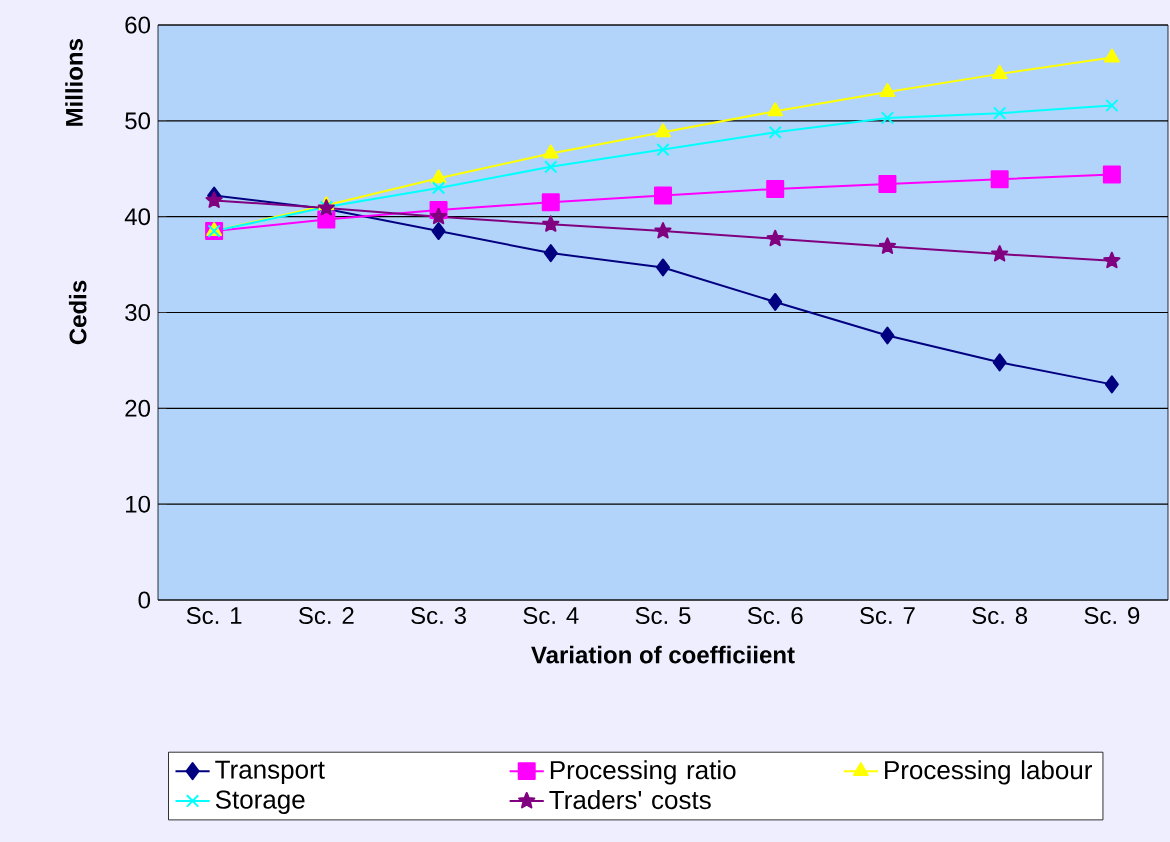 The width and height of the screenshot is (1170, 842). Describe the element at coordinates (138, 408) in the screenshot. I see `y-tick-label: 20` at that location.